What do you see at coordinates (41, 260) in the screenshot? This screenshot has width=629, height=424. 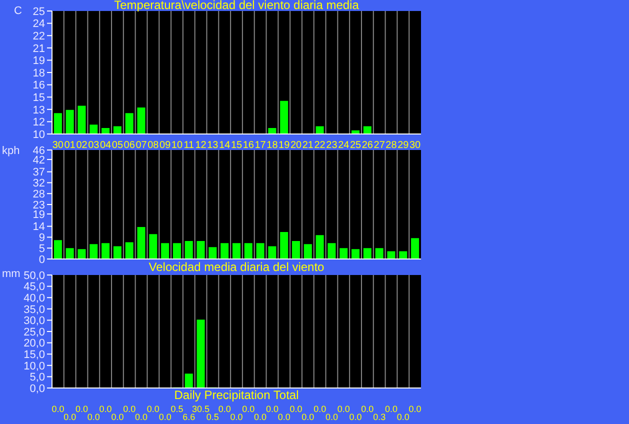 I see `y-tick-label: 0` at bounding box center [41, 260].